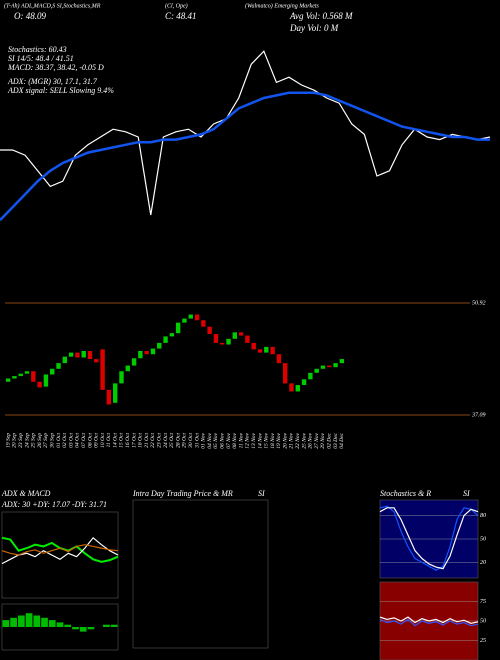 The width and height of the screenshot is (500, 660). Describe the element at coordinates (483, 563) in the screenshot. I see `y-tick-label: 20` at that location.